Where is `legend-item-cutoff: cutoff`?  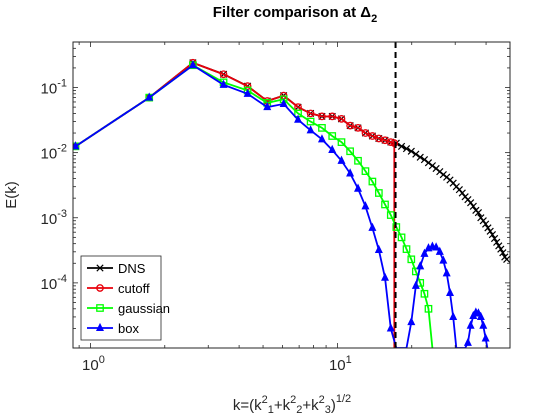 legend-item-cutoff: cutoff is located at coordinates (118, 288).